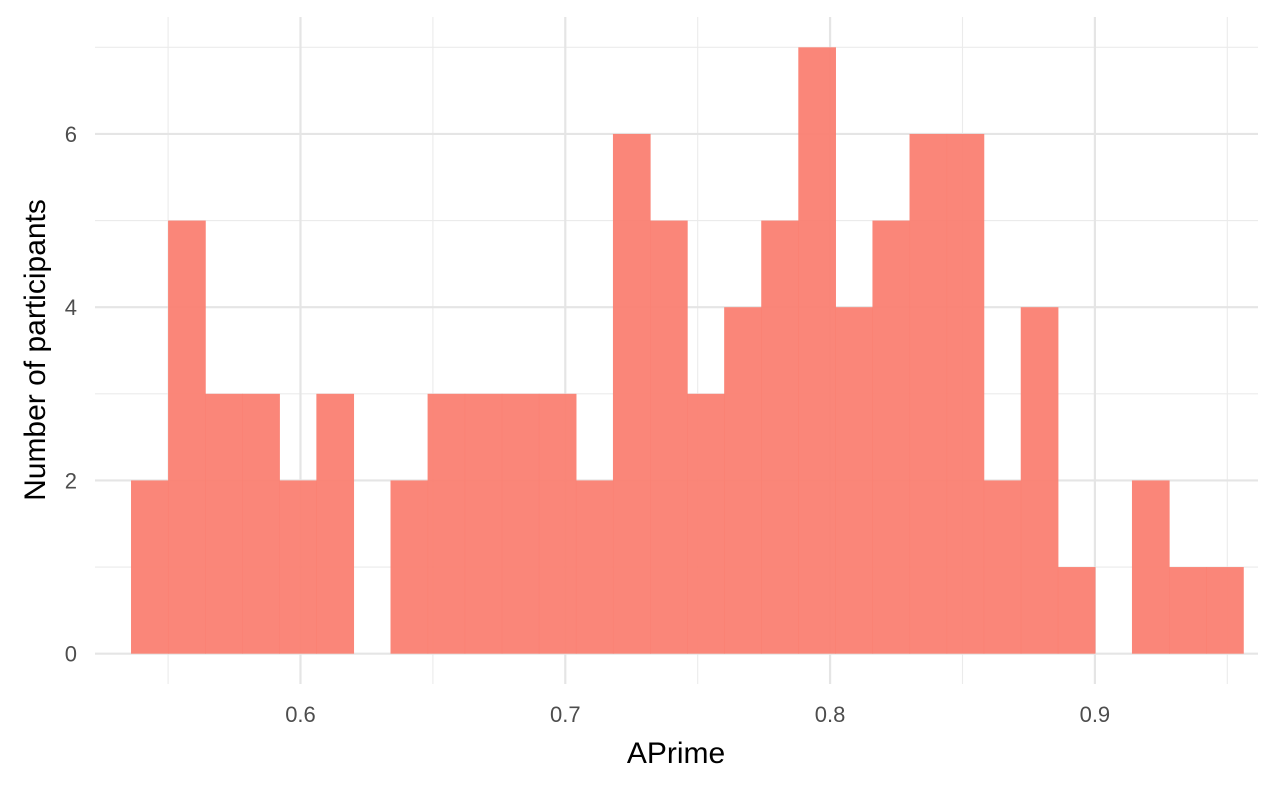  What do you see at coordinates (71, 394) in the screenshot?
I see `y-tick-labels: 0 2 4 6` at bounding box center [71, 394].